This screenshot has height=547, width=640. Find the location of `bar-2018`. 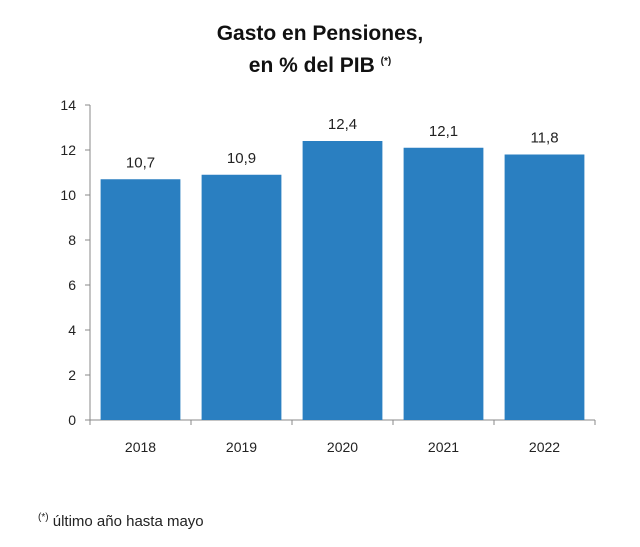

bar-2018 is located at coordinates (140, 299).